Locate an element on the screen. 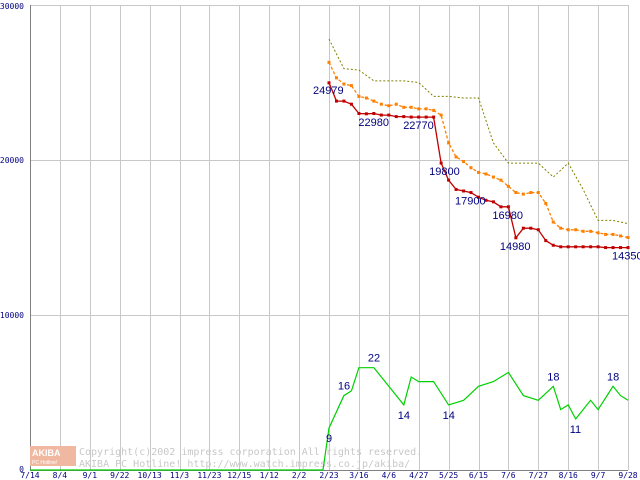 The height and width of the screenshot is (480, 640). data-label: 16980 is located at coordinates (507, 216).